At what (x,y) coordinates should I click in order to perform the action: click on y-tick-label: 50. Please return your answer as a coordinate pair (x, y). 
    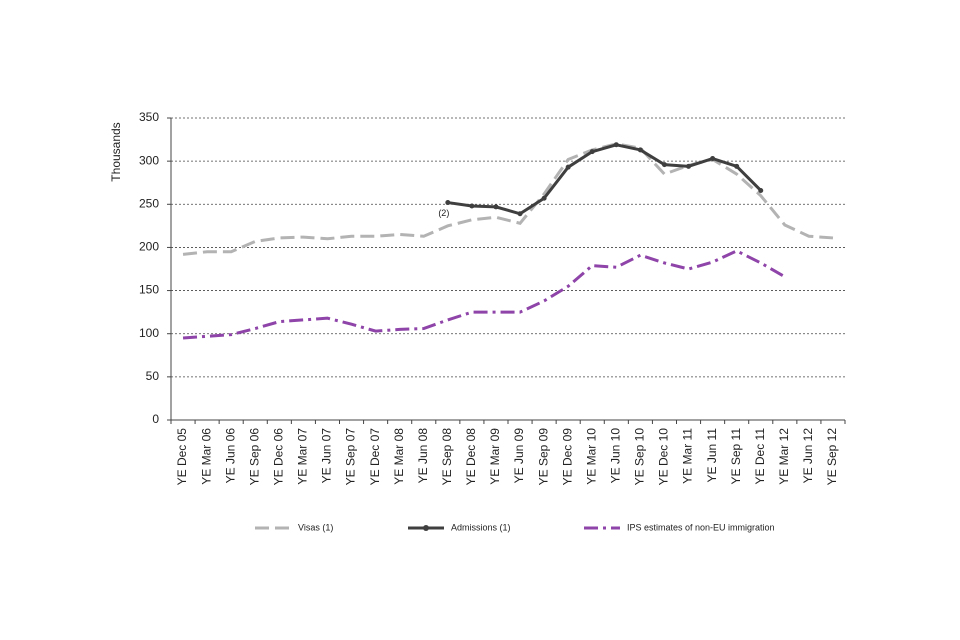
    Looking at the image, I should click on (153, 376).